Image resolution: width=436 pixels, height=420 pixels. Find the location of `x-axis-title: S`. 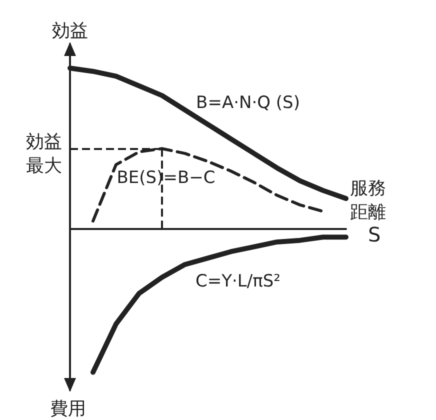

x-axis-title: S is located at coordinates (374, 234).